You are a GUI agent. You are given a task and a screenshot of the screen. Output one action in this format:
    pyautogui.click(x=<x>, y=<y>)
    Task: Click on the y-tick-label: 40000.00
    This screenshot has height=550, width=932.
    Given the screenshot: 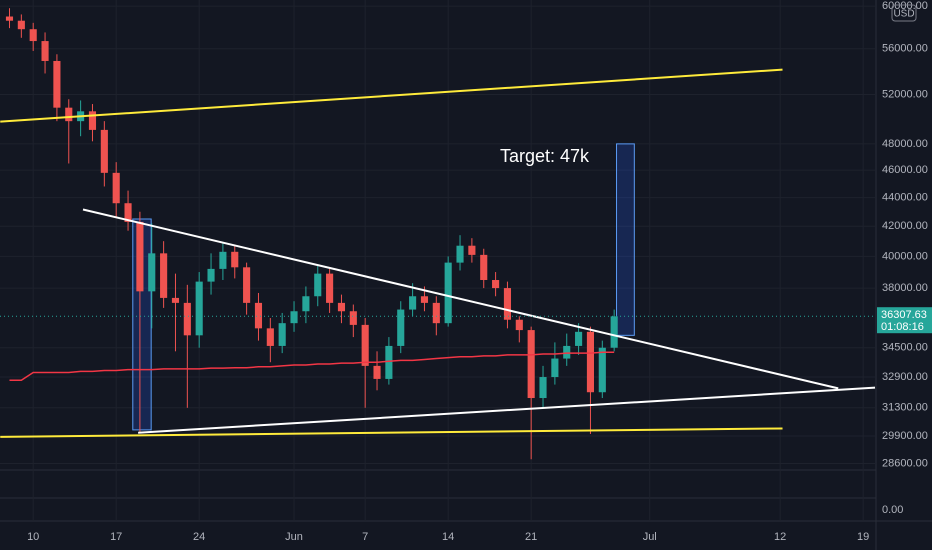 What is the action you would take?
    pyautogui.click(x=905, y=256)
    